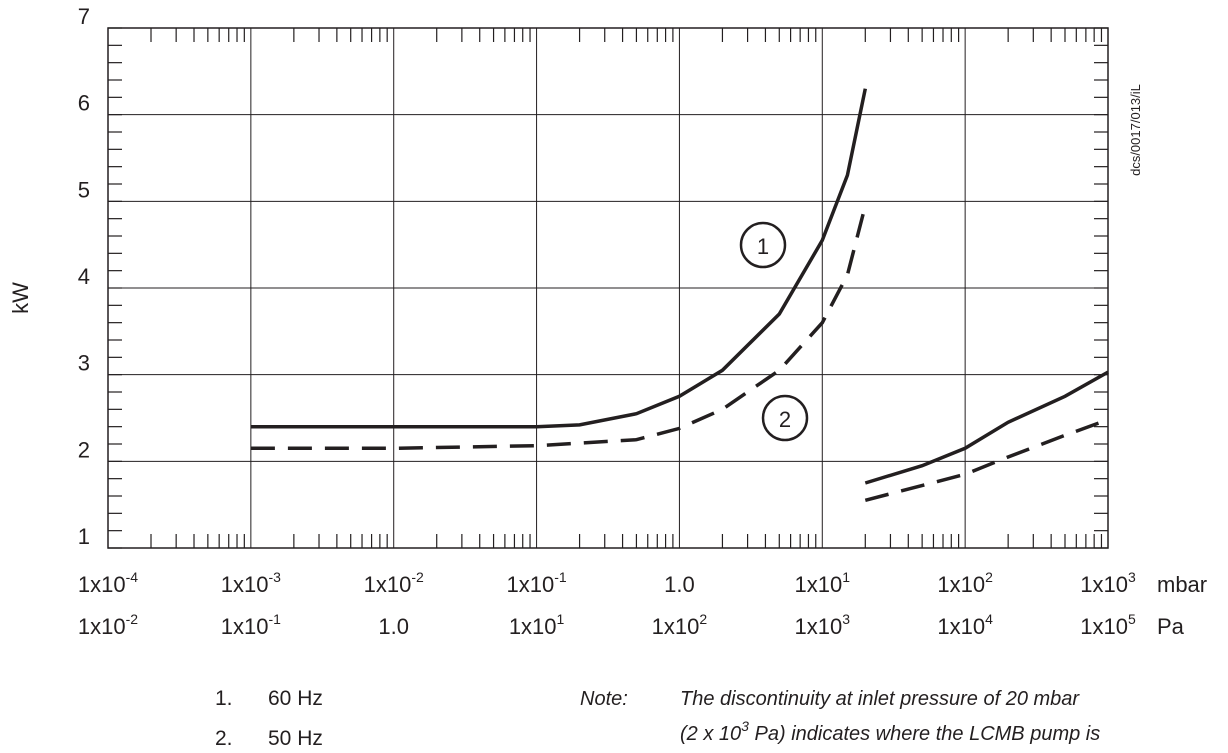  Describe the element at coordinates (1135, 130) in the screenshot. I see `side-text: dcs/0017/013/iL` at that location.